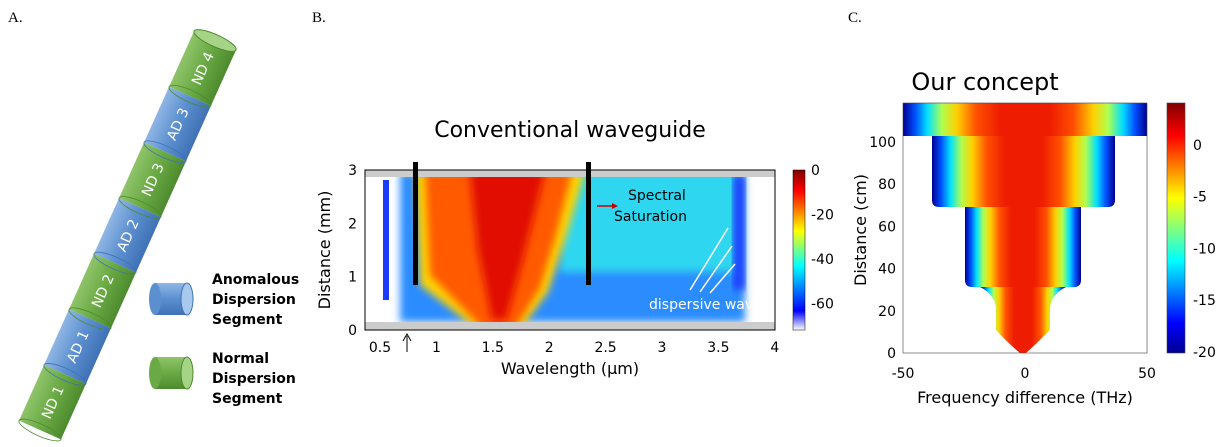  What do you see at coordinates (709, 305) in the screenshot?
I see `annotation: dispersive waves` at bounding box center [709, 305].